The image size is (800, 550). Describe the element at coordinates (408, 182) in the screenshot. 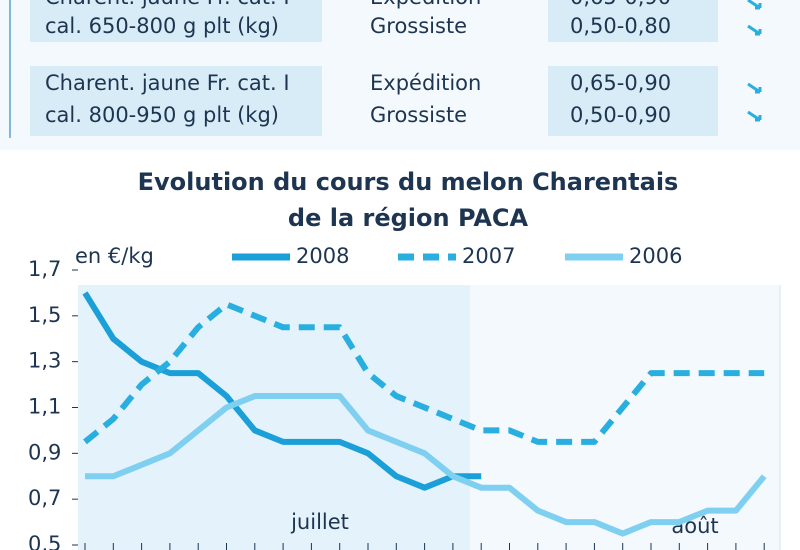

I see `chart-title: Evolution du cours du melon Charentais` at that location.